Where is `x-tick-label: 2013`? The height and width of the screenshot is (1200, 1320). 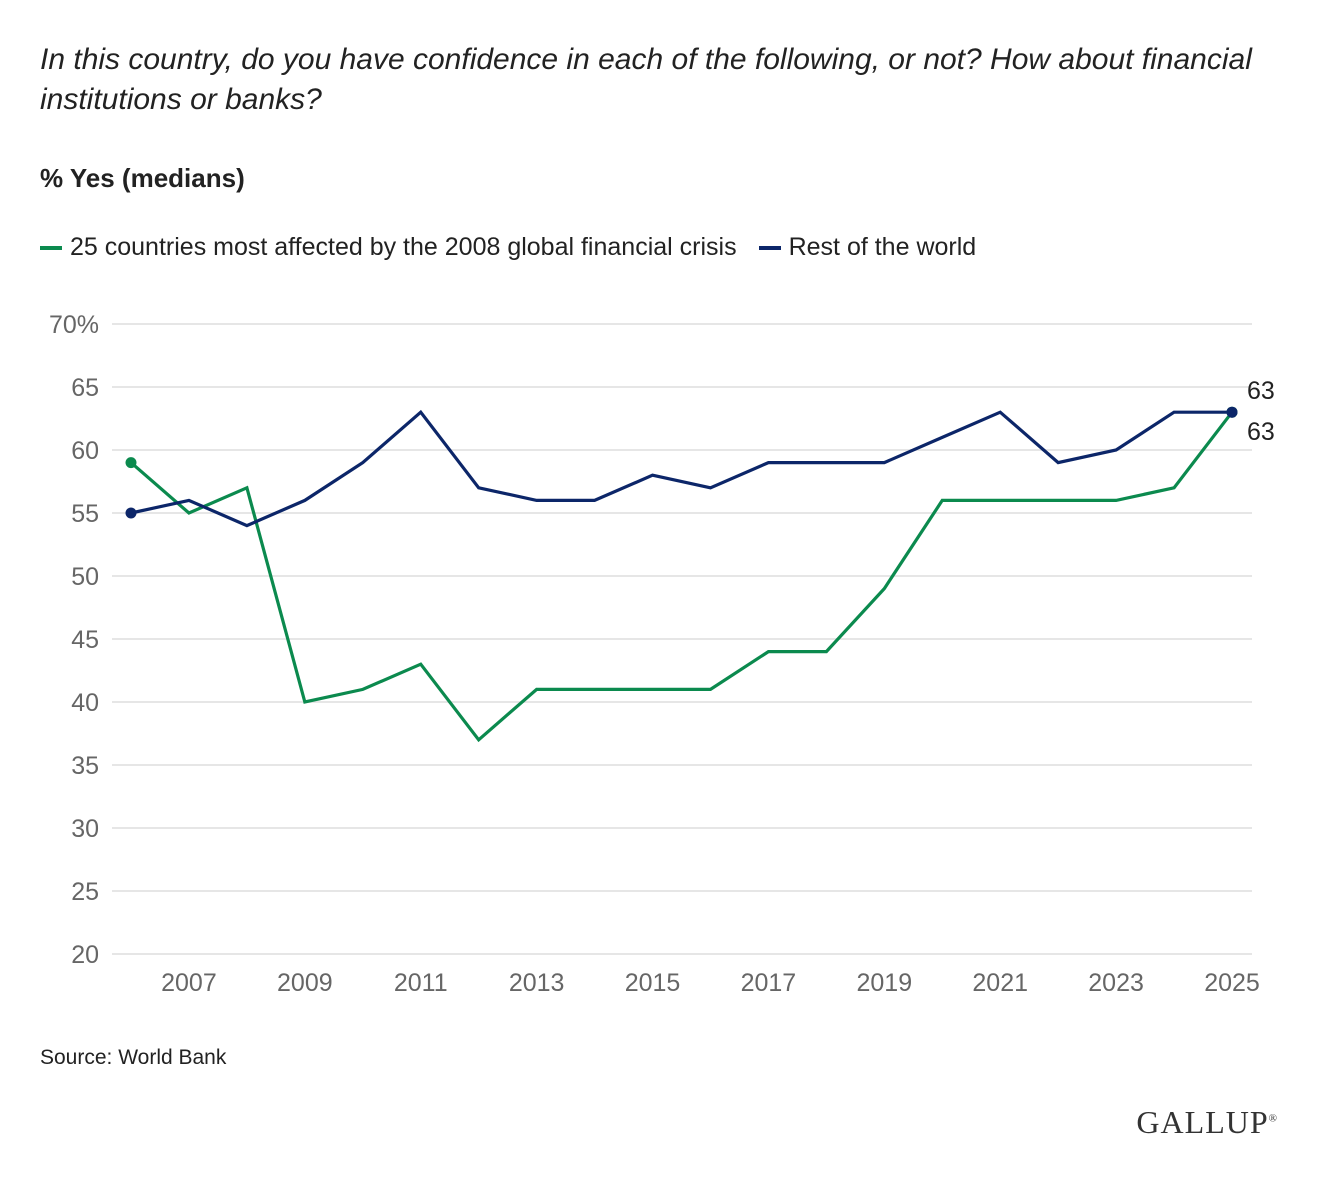
x-tick-label: 2013 is located at coordinates (537, 983).